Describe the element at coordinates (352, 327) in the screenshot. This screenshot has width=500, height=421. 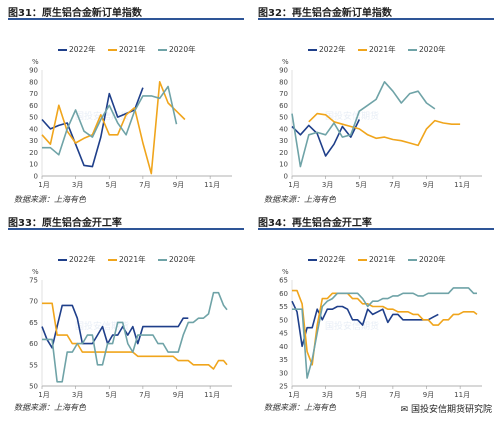
I see `watermark: 国投安信期货` at that location.